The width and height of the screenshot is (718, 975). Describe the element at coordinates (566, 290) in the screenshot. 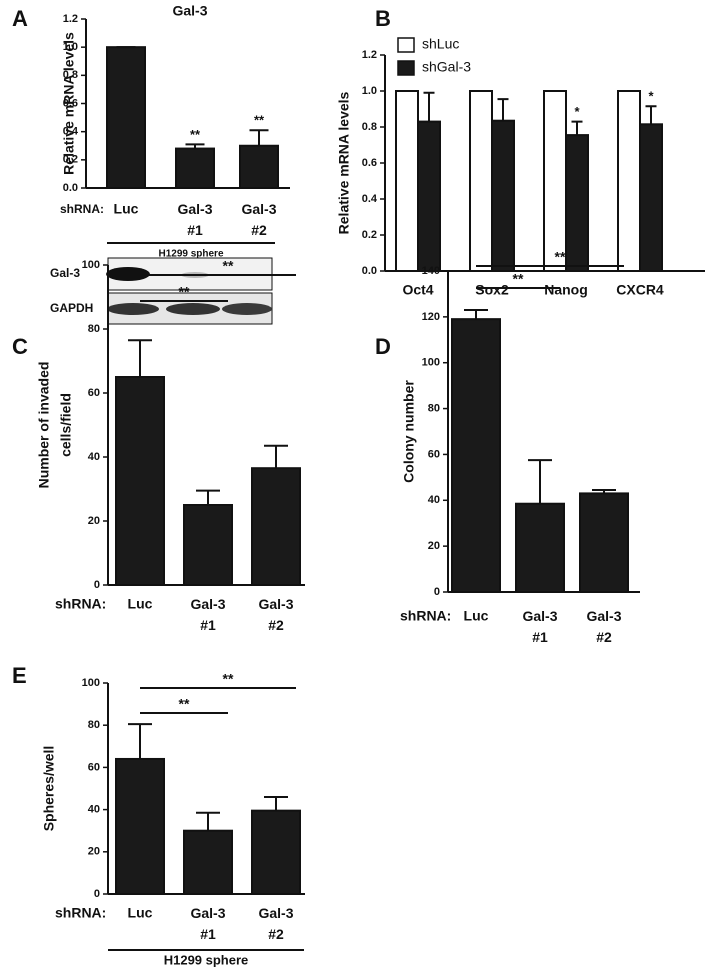

I see `x-tick-label: Nanog` at that location.